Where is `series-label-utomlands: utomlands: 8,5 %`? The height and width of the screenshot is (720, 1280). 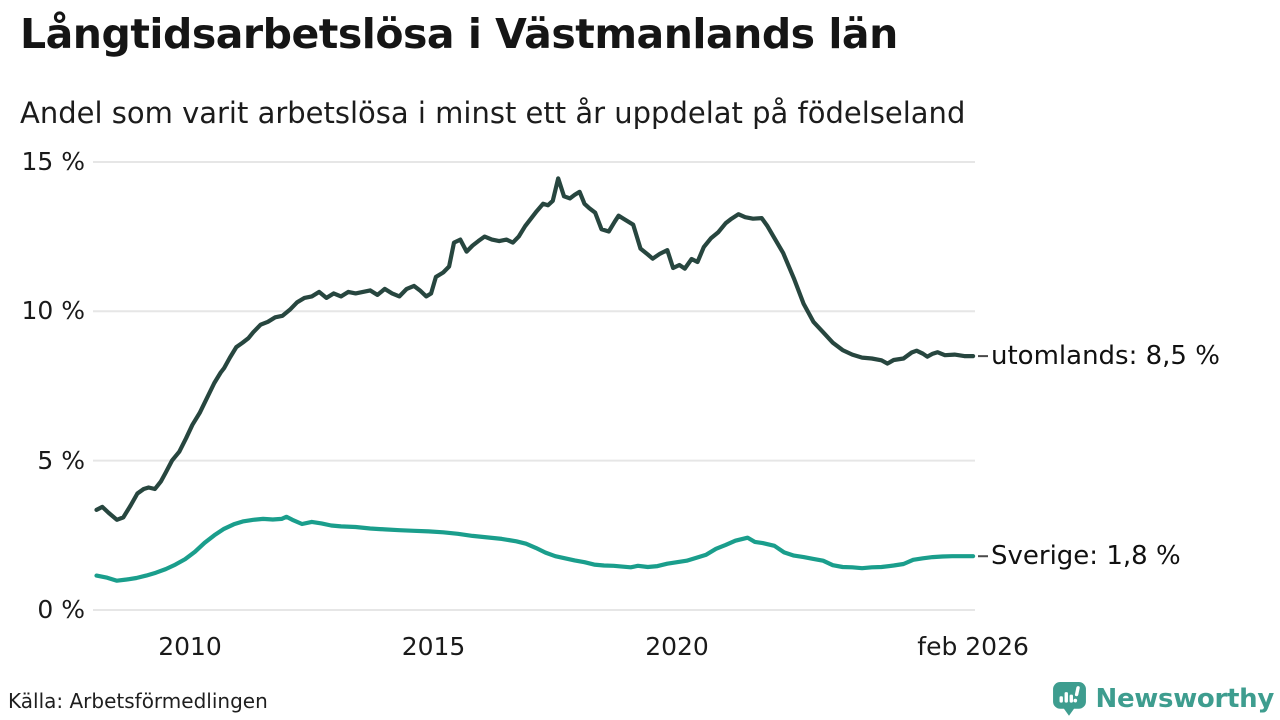
series-label-utomlands: utomlands: 8,5 % is located at coordinates (1105, 356).